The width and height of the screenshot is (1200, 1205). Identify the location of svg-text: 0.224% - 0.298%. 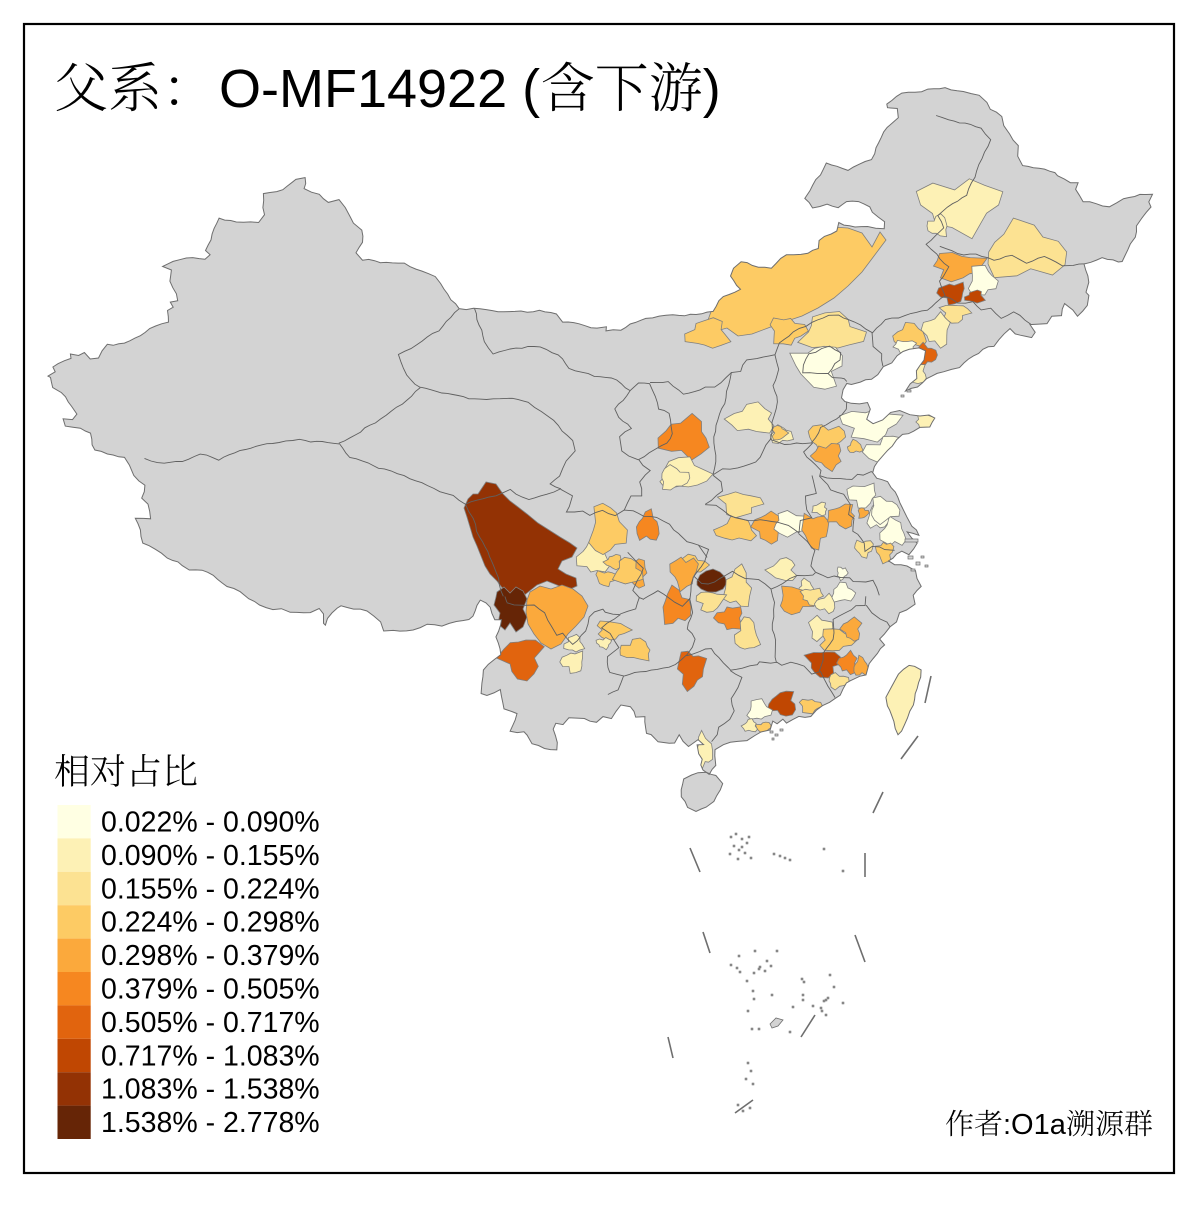
(210, 923).